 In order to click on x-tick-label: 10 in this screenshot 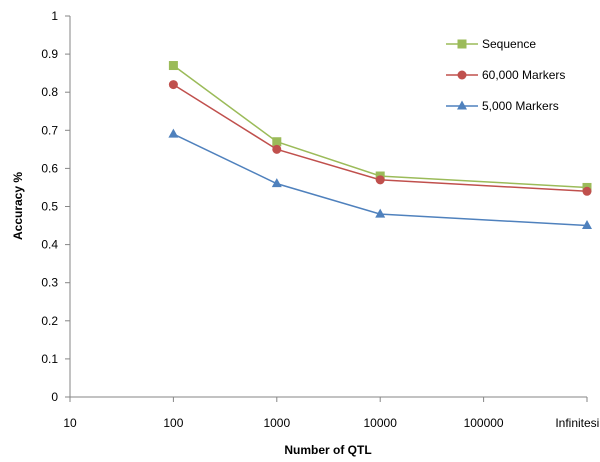, I will do `click(70, 423)`.